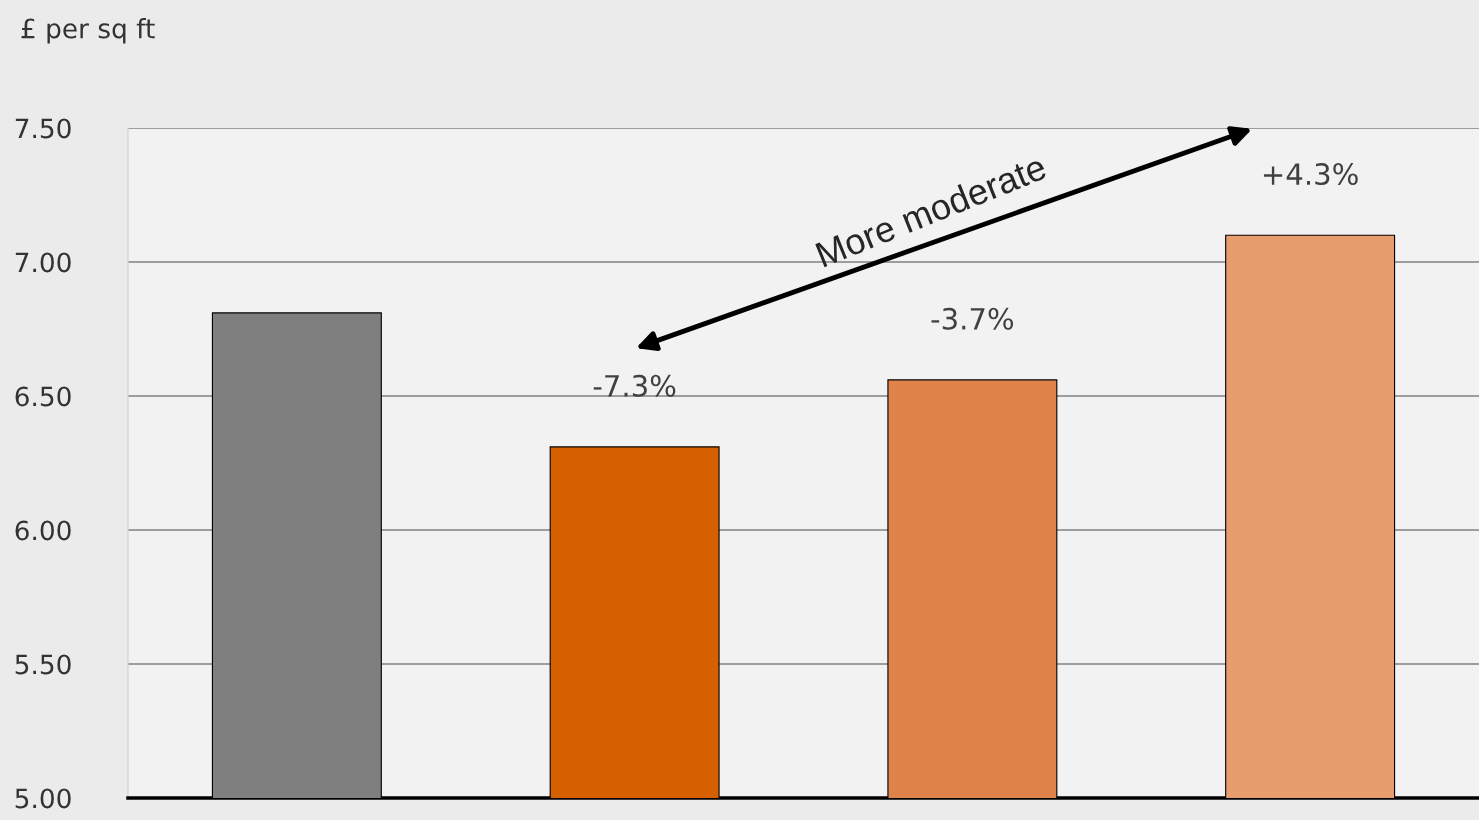  What do you see at coordinates (43, 664) in the screenshot?
I see `y-tick-label: 5.50` at bounding box center [43, 664].